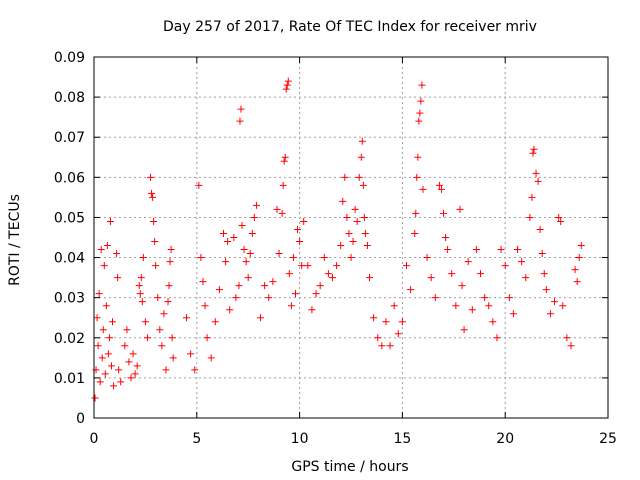 The width and height of the screenshot is (640, 480). I want to click on x-tick-label: 20, so click(505, 439).